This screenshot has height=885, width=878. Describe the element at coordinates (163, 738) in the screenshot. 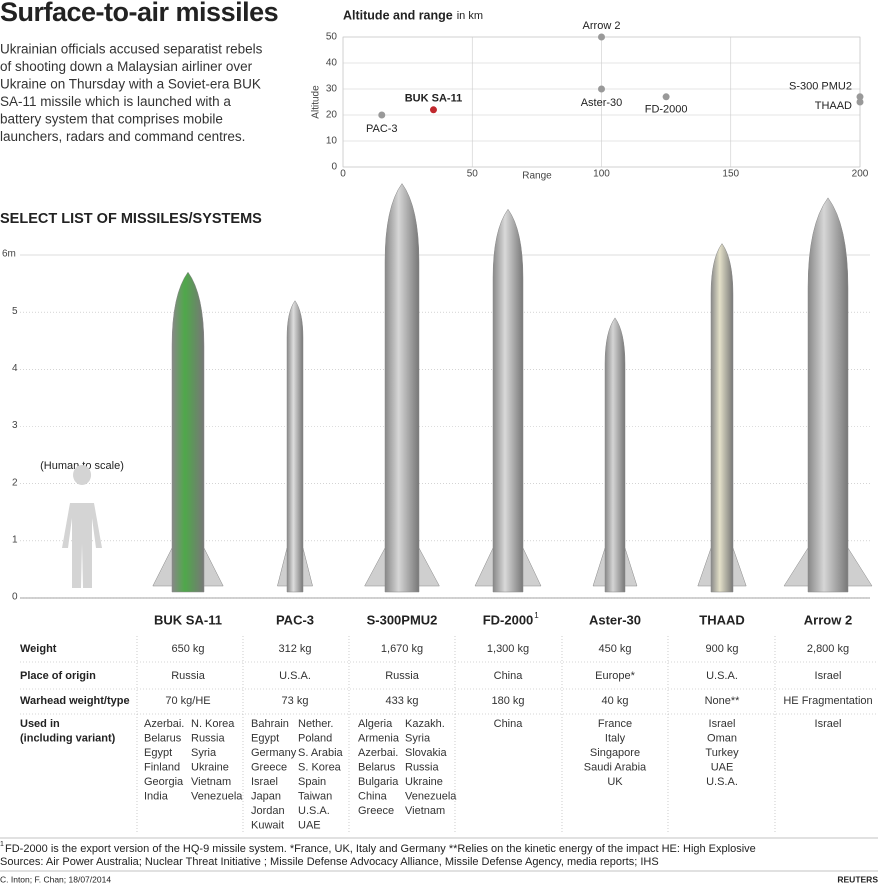

I see `country: Belarus` at that location.